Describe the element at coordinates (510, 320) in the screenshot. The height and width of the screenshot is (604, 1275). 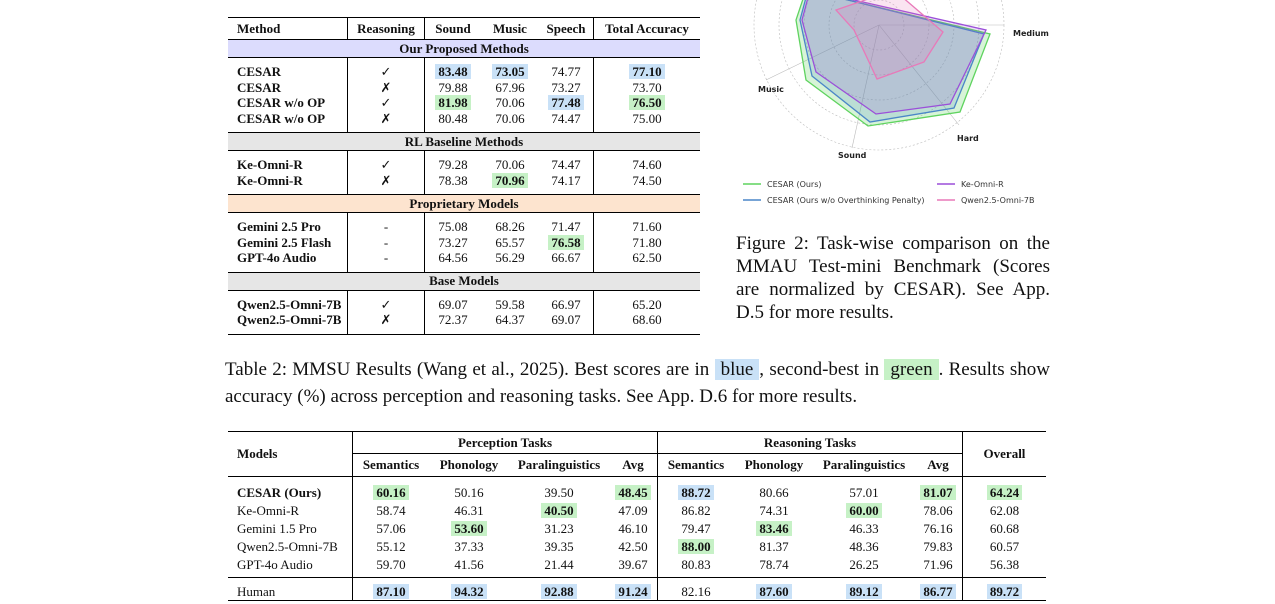
I see `value: 64.37` at that location.